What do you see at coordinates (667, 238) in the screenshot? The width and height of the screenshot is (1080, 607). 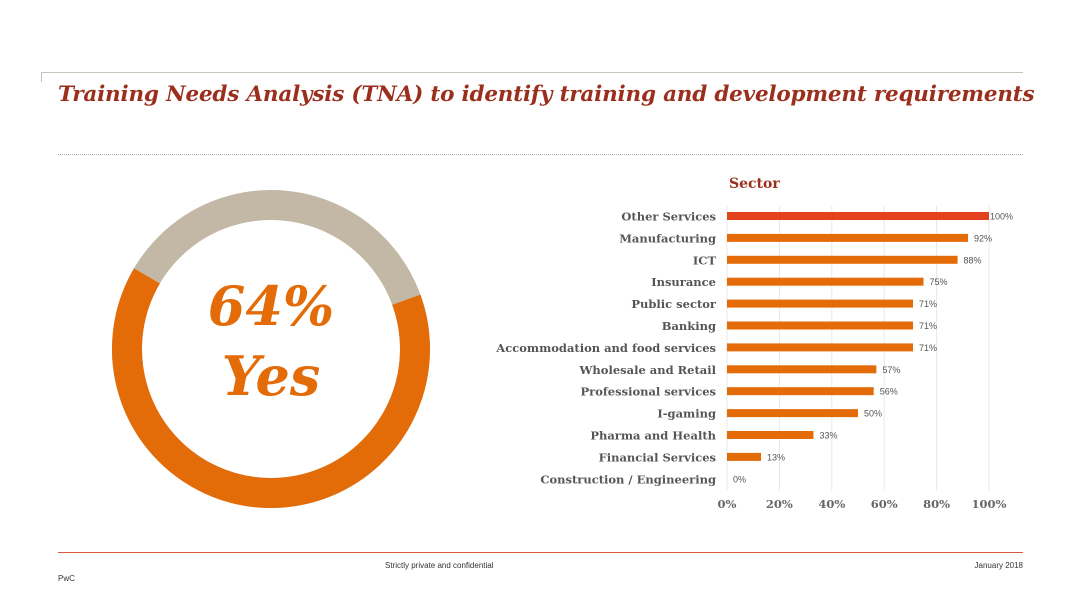 I see `category-label: Manufacturing` at bounding box center [667, 238].